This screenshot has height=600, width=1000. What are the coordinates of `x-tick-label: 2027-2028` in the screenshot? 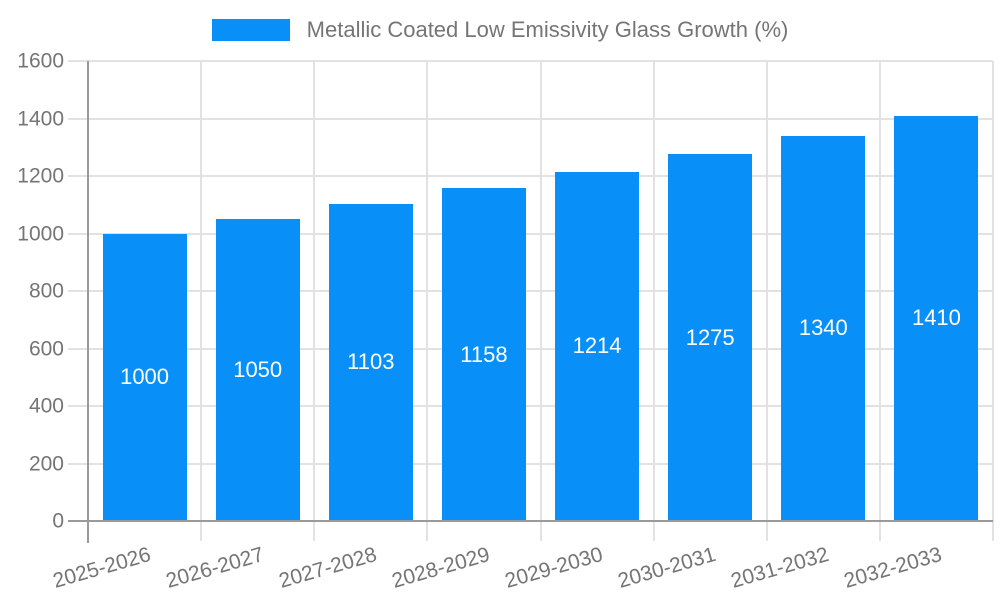 It's located at (328, 568).